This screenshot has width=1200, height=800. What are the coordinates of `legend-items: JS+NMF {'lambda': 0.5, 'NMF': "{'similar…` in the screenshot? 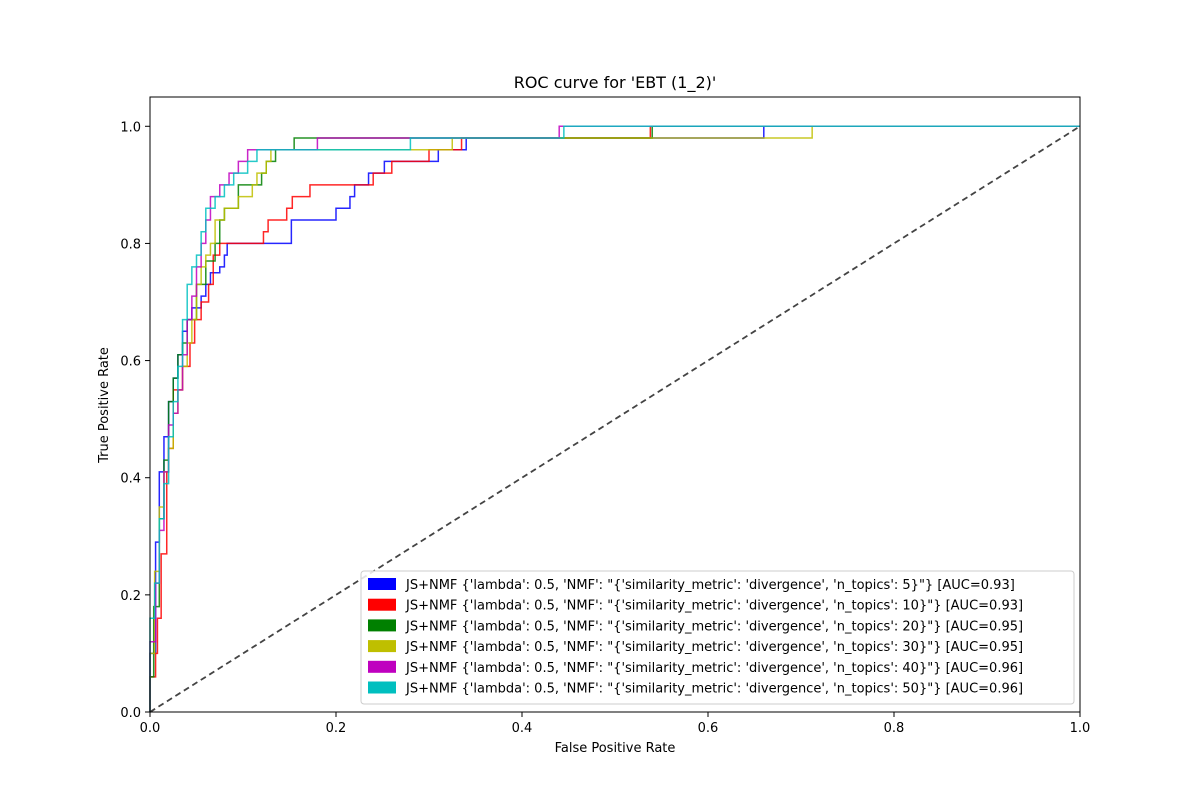 It's located at (695, 637).